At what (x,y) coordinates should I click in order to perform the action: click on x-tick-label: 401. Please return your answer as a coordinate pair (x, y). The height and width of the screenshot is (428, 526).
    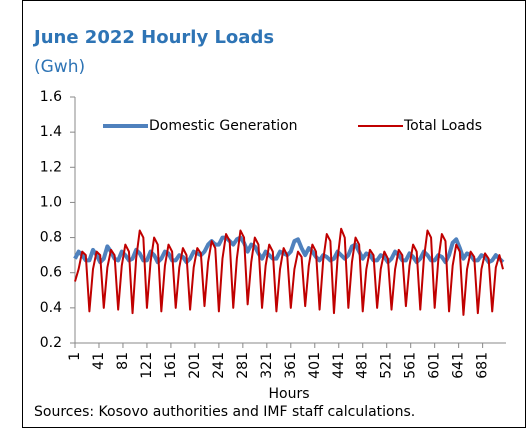
    Looking at the image, I should click on (315, 365).